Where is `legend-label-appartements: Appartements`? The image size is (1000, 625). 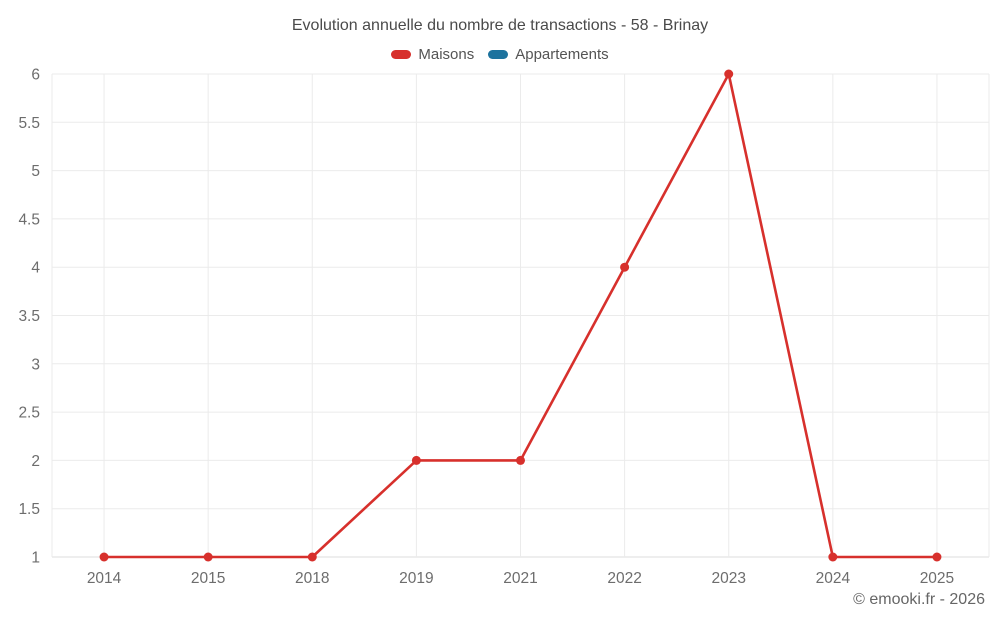 legend-label-appartements: Appartements is located at coordinates (562, 54).